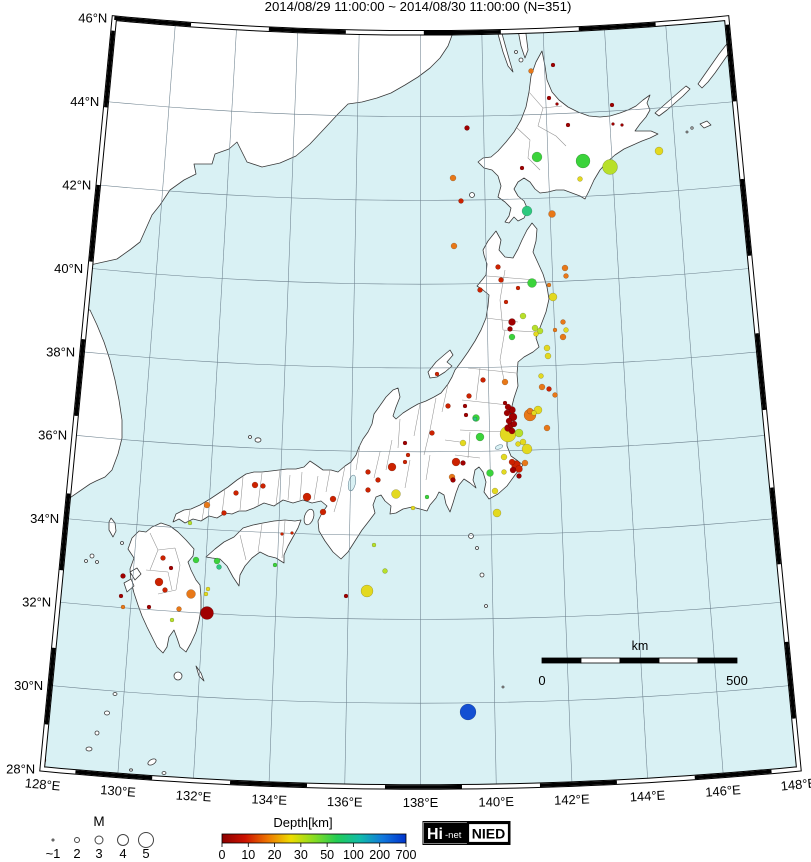 The width and height of the screenshot is (811, 862). Describe the element at coordinates (772, 12) in the screenshot. I see `kuril-islet` at that location.